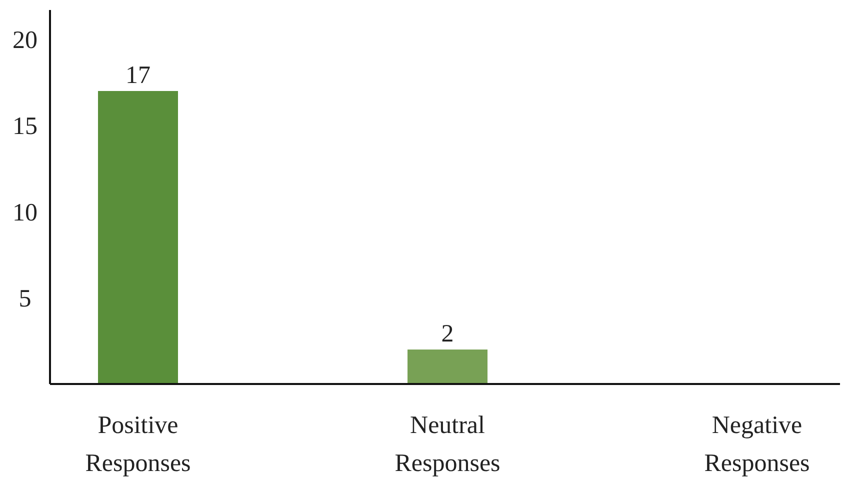 Image resolution: width=841 pixels, height=481 pixels. What do you see at coordinates (138, 444) in the screenshot?
I see `x-tick-label: Positive Responses` at bounding box center [138, 444].